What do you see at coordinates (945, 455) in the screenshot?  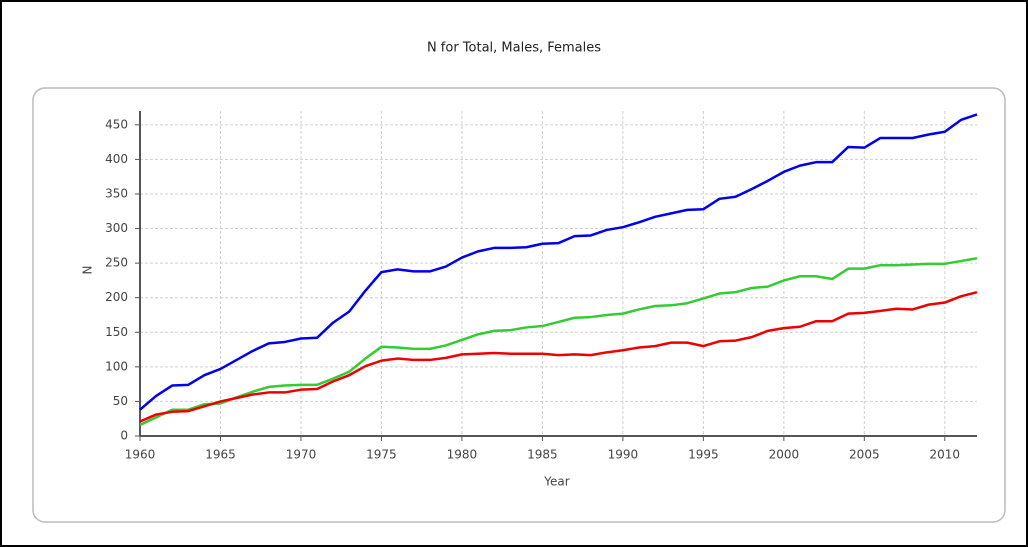 I see `x-tick-label: 2010` at bounding box center [945, 455].